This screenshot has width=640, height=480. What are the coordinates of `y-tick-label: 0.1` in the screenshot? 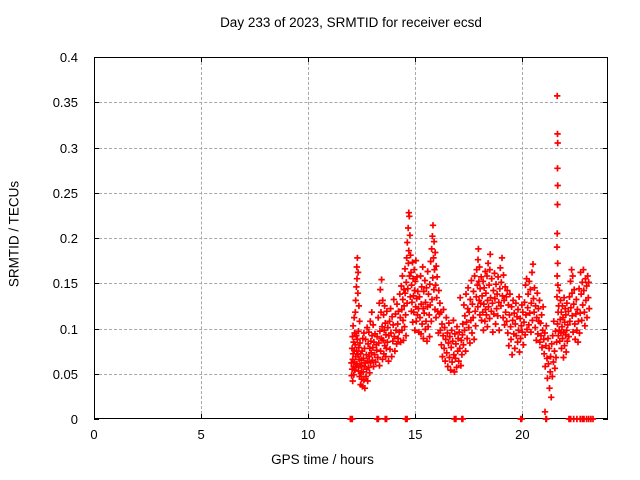 It's located at (68, 329).